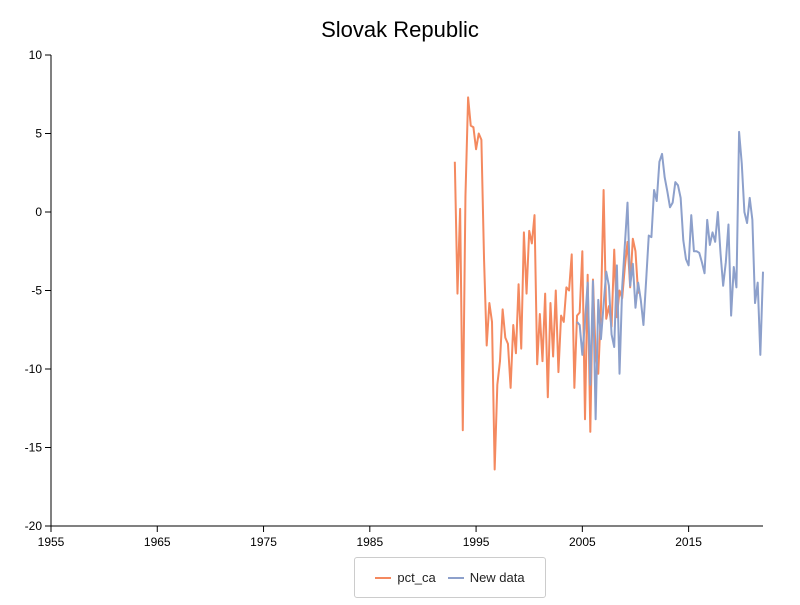 This screenshot has height=605, width=800. I want to click on legend-item-pct-ca: pct_ca, so click(405, 577).